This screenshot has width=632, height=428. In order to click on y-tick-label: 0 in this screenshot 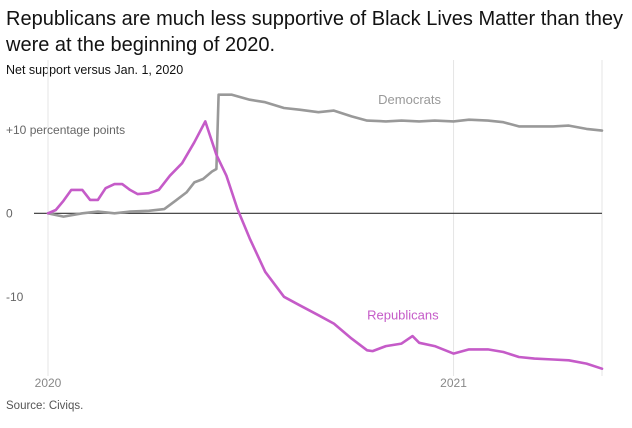, I will do `click(9, 213)`.